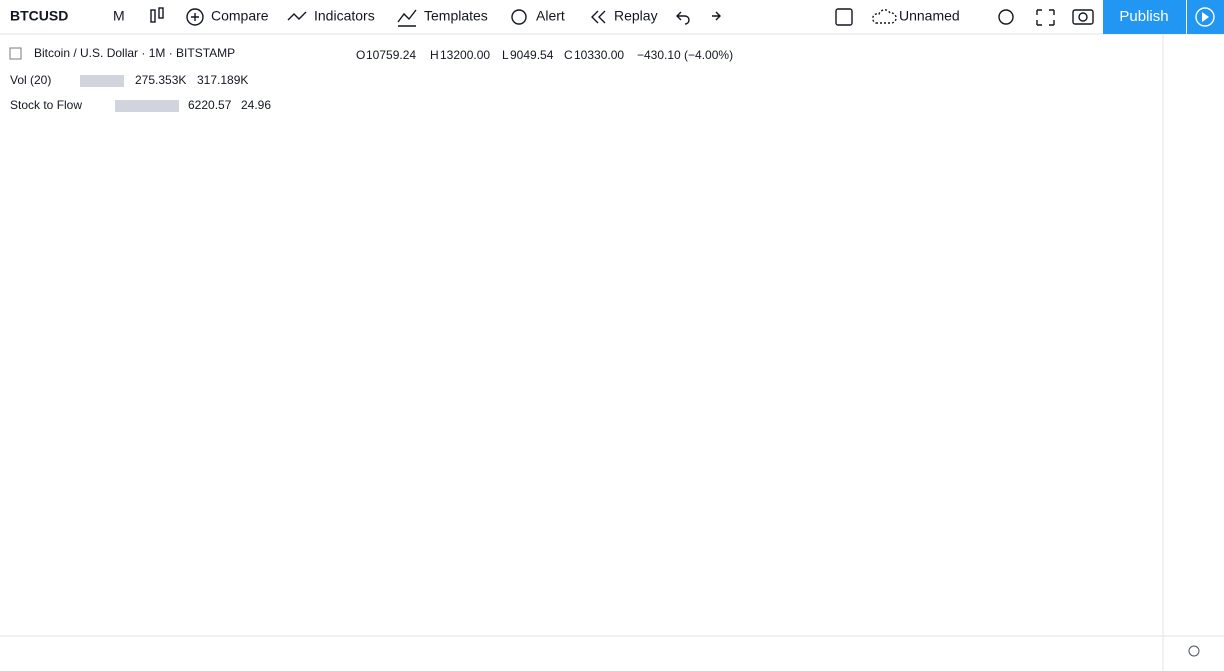 The height and width of the screenshot is (671, 1224). What do you see at coordinates (407, 18) in the screenshot?
I see `templates-icon` at bounding box center [407, 18].